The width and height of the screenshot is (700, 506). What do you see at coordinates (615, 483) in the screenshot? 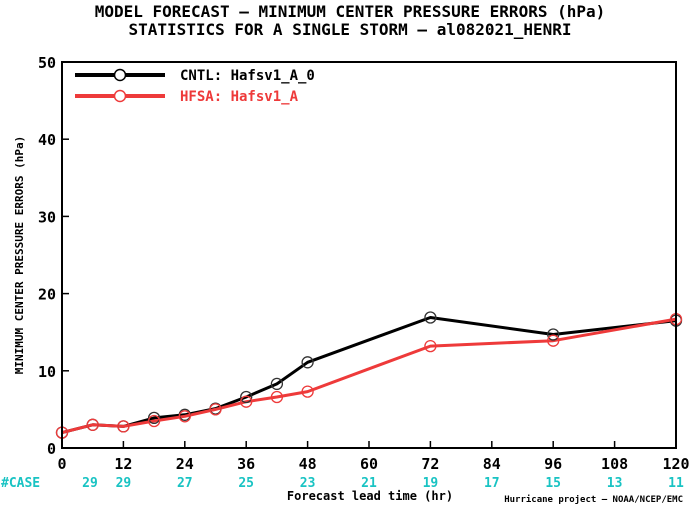
I see `case-count: 13` at bounding box center [615, 483].